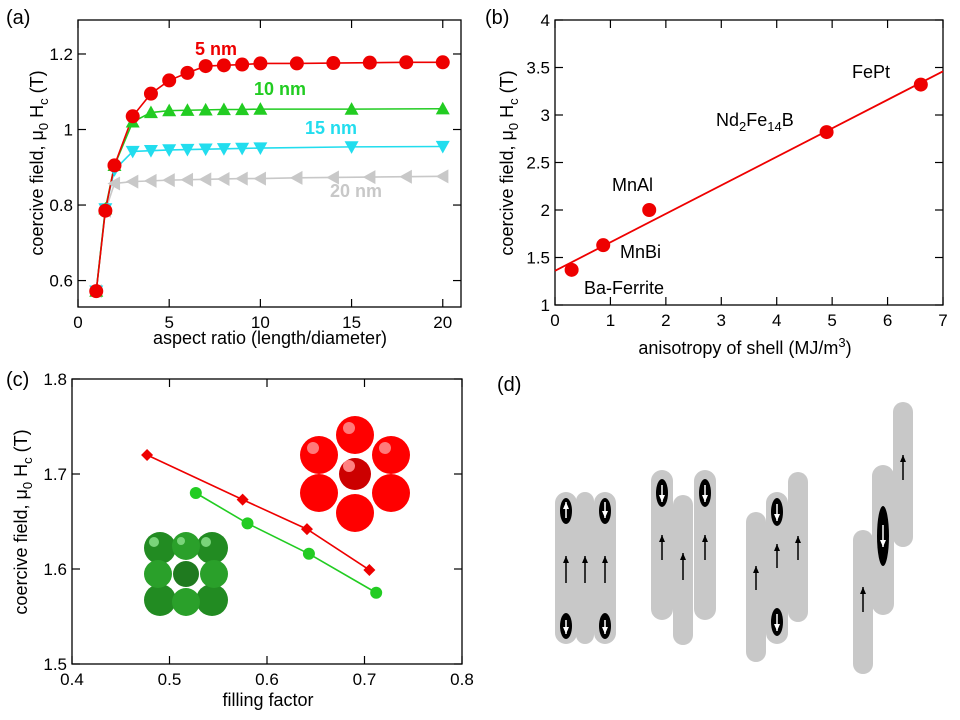  Describe the element at coordinates (665, 320) in the screenshot. I see `b-xtick-label: 2` at that location.